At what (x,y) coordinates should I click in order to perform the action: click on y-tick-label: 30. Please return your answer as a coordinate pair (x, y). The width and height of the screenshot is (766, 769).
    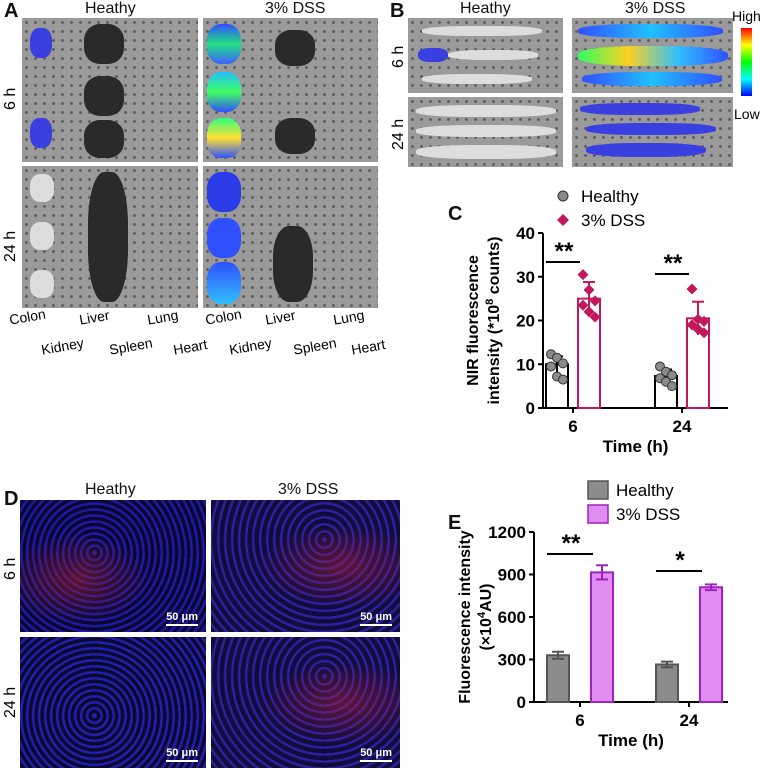
    Looking at the image, I should click on (525, 277).